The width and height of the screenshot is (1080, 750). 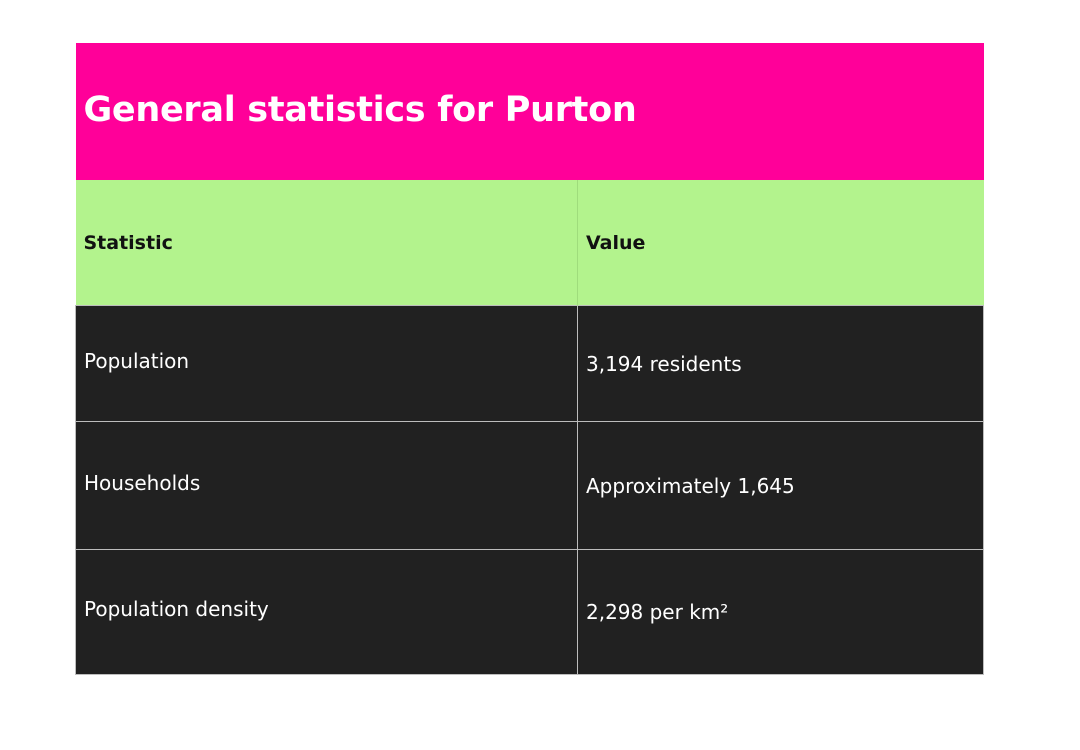 I want to click on statistic-value: 3,194 residents, so click(x=664, y=363).